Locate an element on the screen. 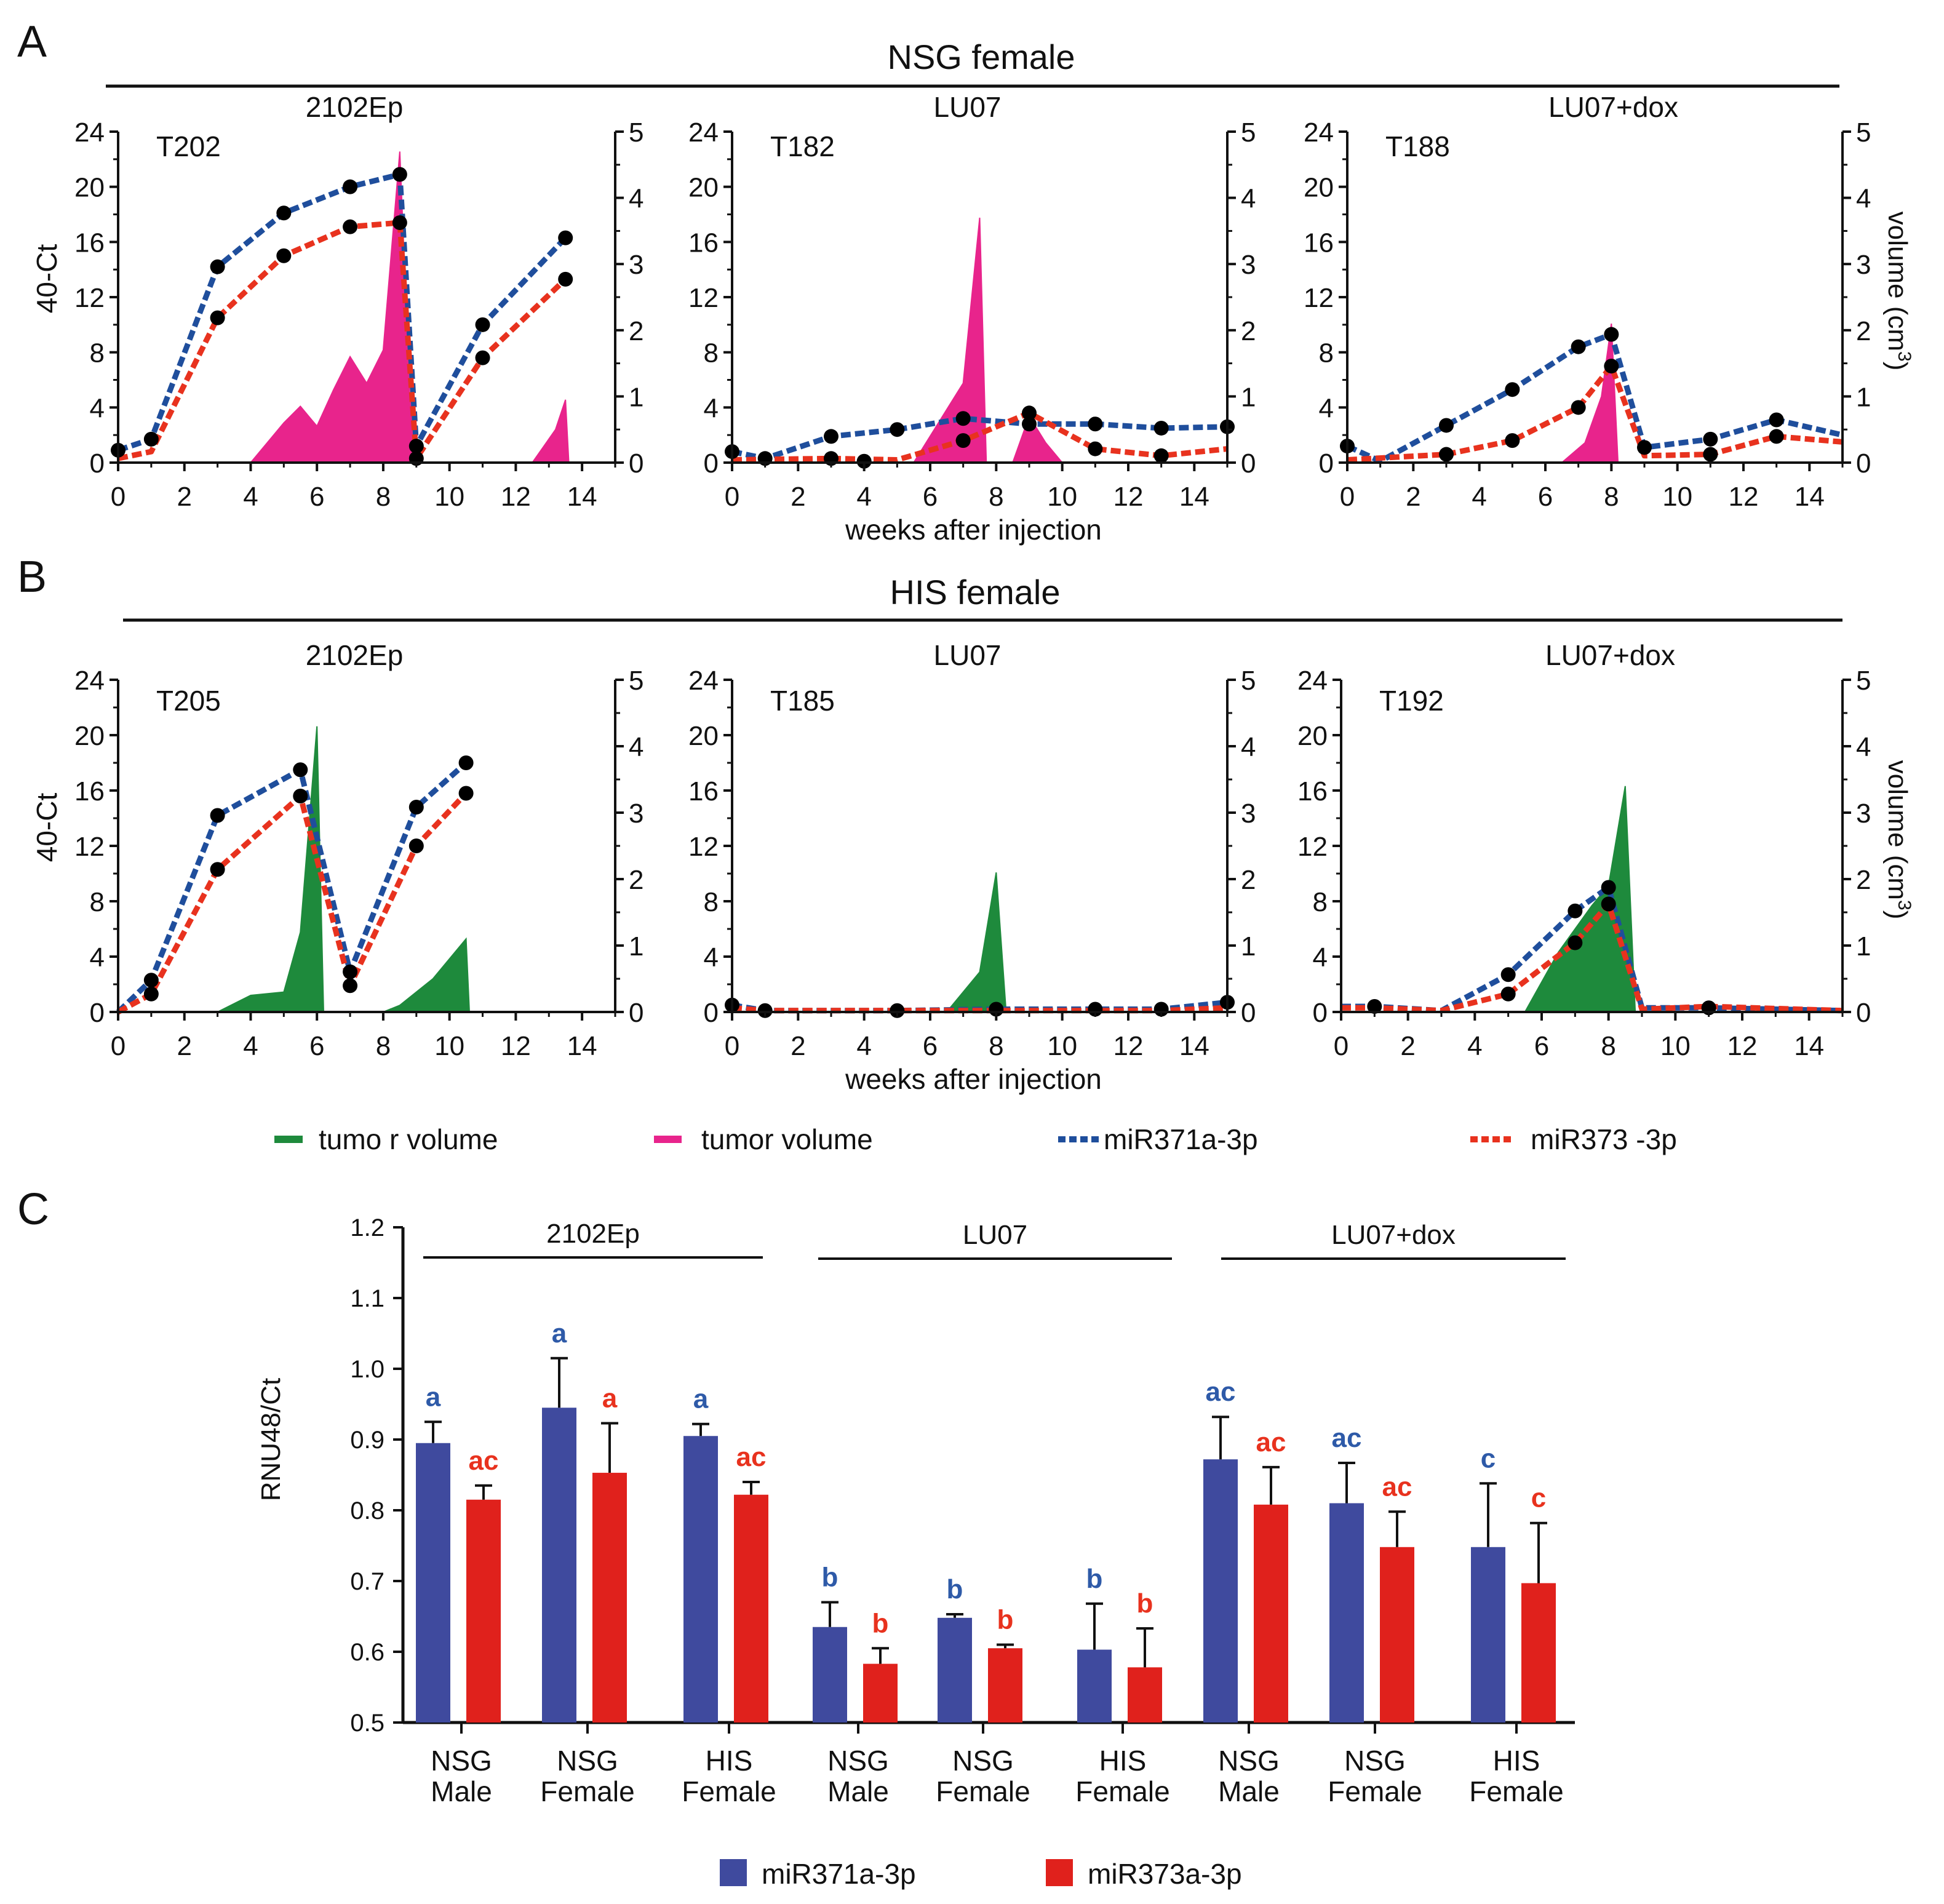 Image resolution: width=1944 pixels, height=1904 pixels. panel-label-b: B is located at coordinates (32, 577).